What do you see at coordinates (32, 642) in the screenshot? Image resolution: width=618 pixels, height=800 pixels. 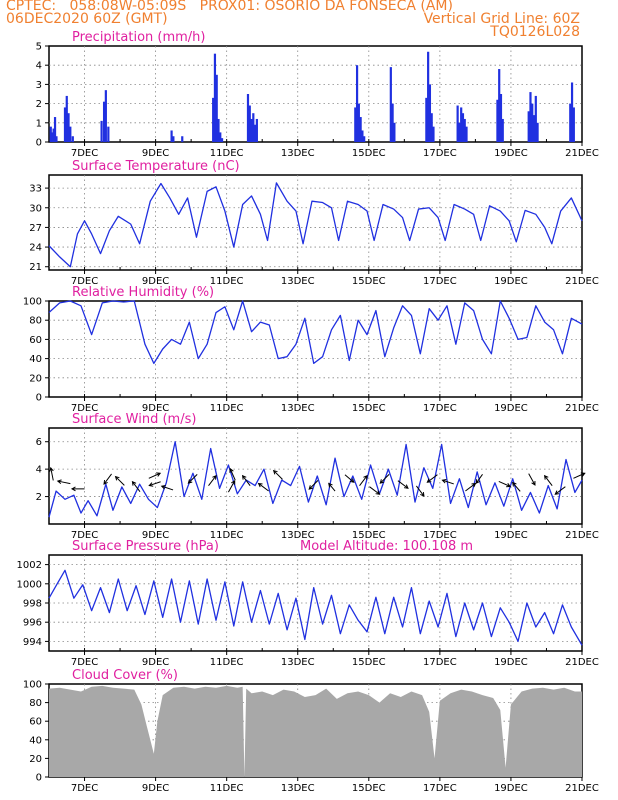 I see `y-tick-label: 994` at bounding box center [32, 642].